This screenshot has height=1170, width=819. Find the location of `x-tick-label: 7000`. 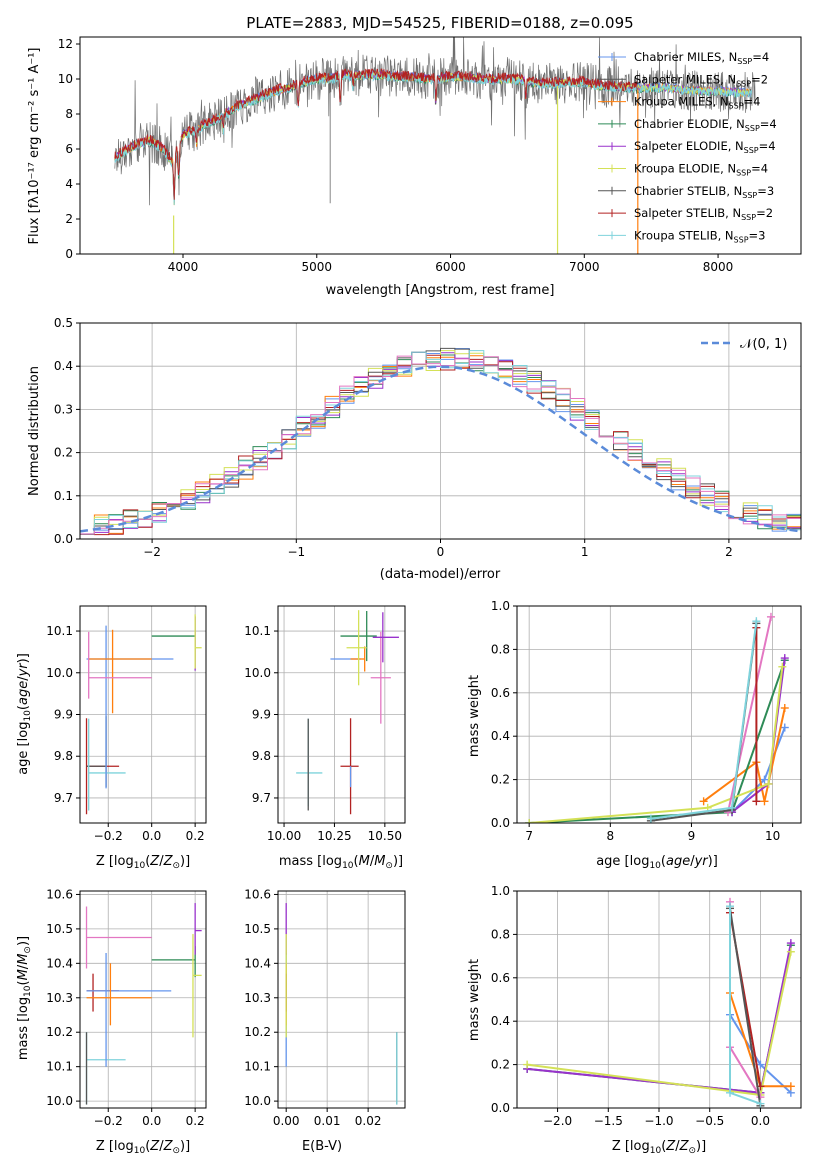

x-tick-label: 7000 is located at coordinates (584, 267).